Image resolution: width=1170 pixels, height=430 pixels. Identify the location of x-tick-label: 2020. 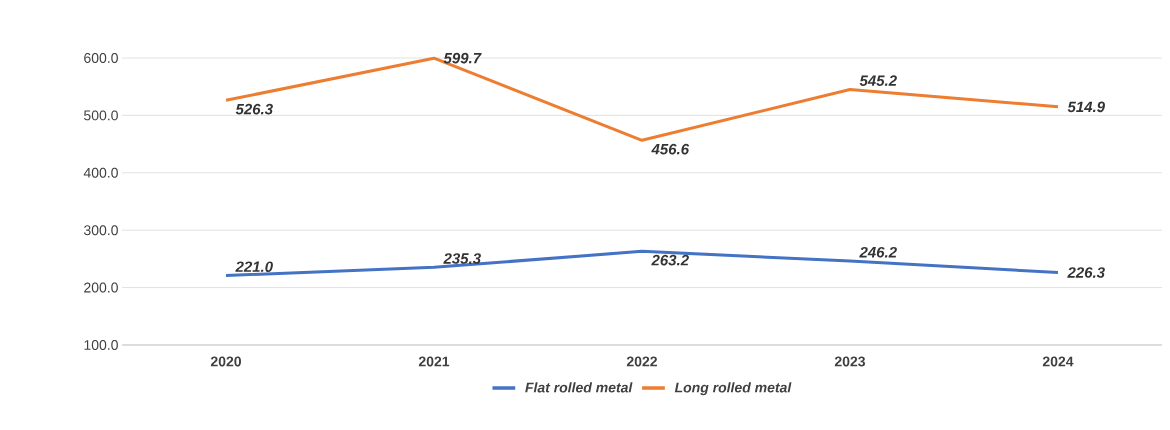
(225, 361).